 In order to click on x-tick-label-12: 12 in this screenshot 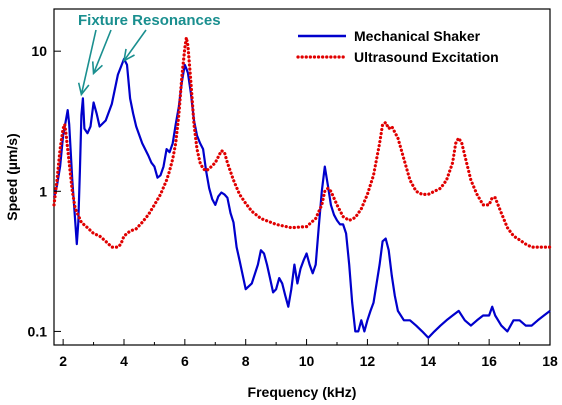, I will do `click(368, 361)`.